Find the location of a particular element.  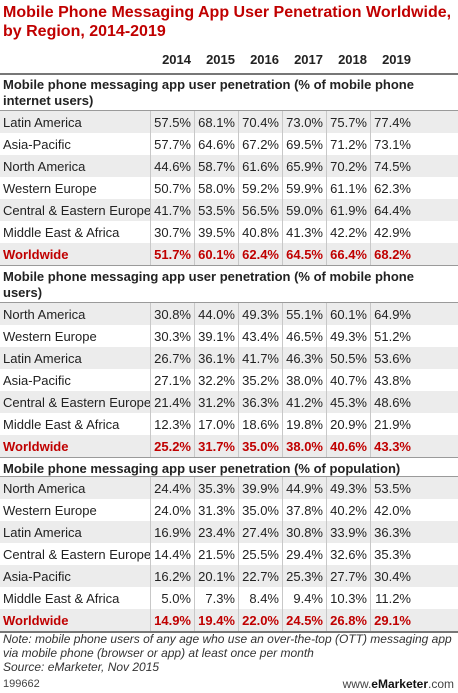

cell-value: 17.0% is located at coordinates (216, 424).